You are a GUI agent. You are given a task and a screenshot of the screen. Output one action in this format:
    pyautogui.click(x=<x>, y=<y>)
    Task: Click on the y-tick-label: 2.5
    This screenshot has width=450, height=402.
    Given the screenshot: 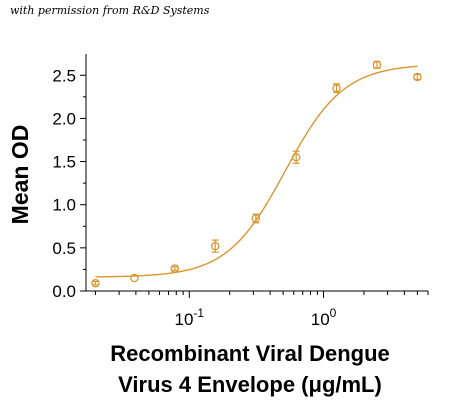 What is the action you would take?
    pyautogui.click(x=64, y=75)
    